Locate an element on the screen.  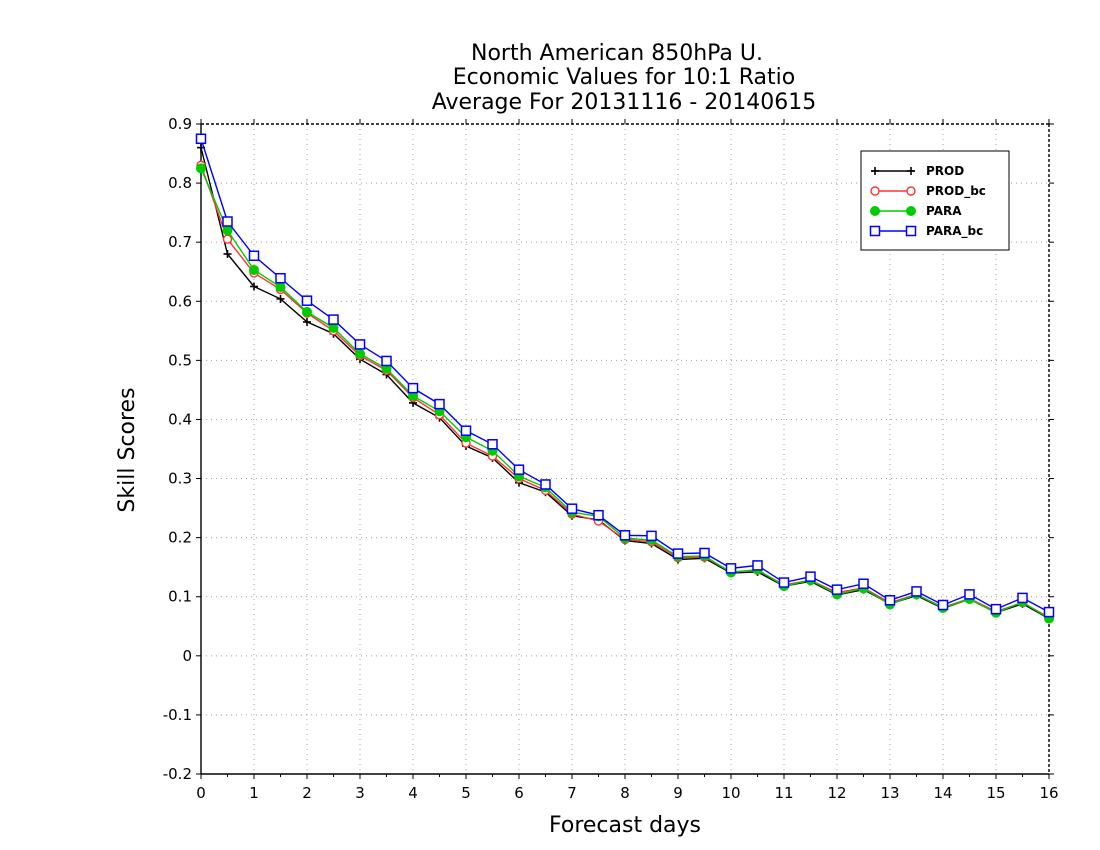
y-tick-label: -0.2 is located at coordinates (177, 774).